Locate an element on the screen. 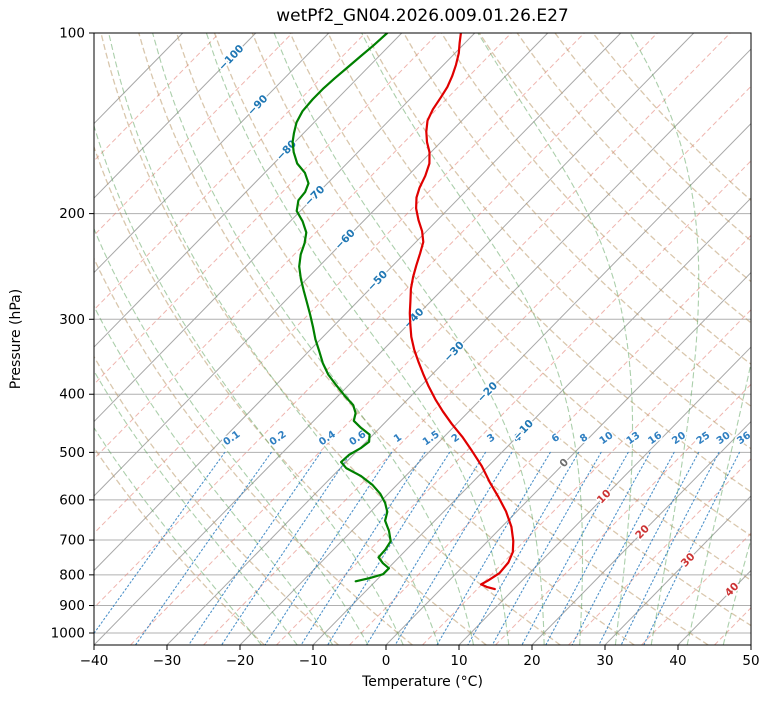 The image size is (775, 708). svg-text: 200 is located at coordinates (72, 214).